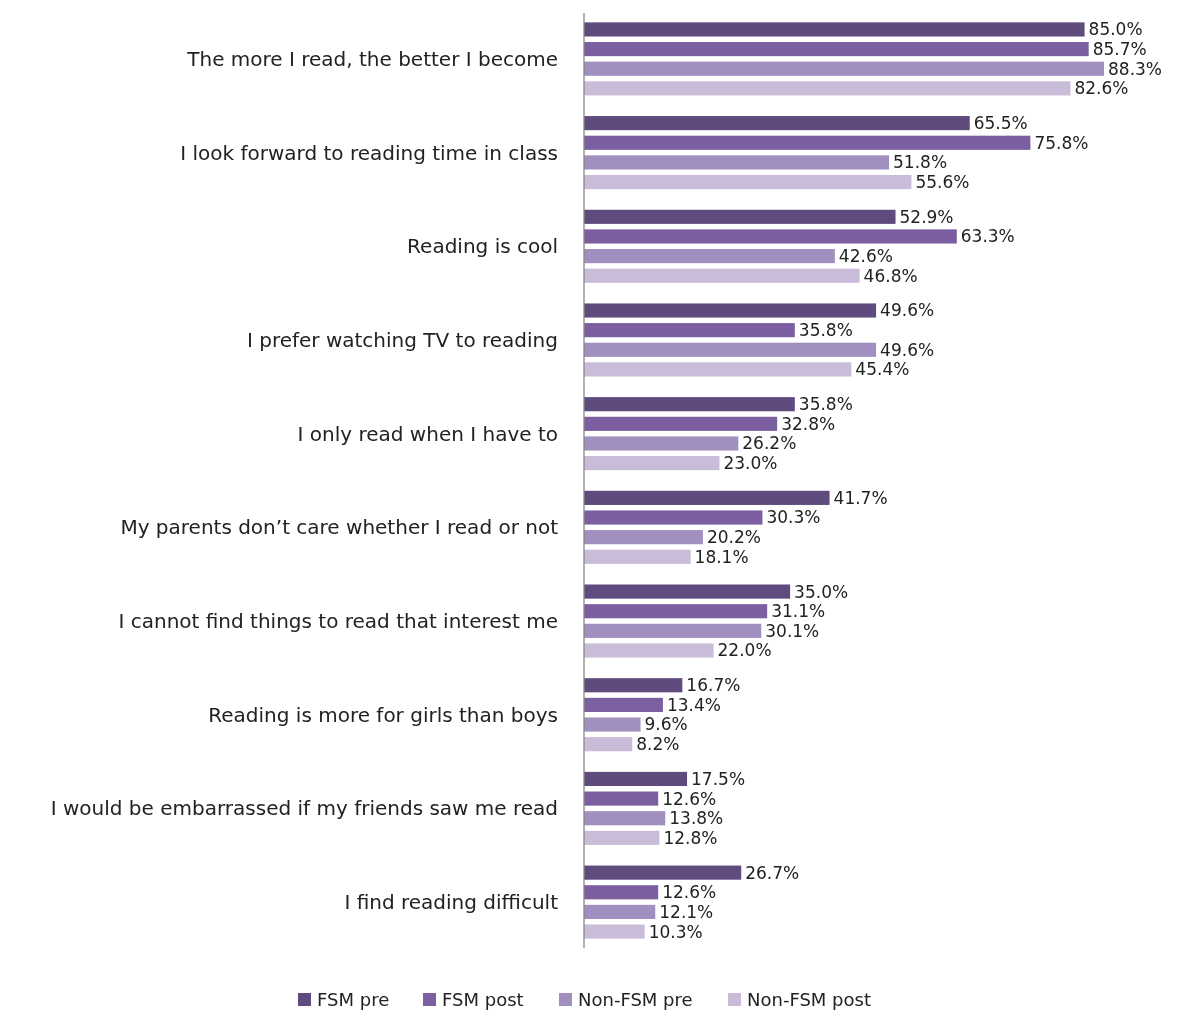 The image size is (1194, 1017). What do you see at coordinates (1119, 49) in the screenshot?
I see `data-label: 85.7%` at bounding box center [1119, 49].